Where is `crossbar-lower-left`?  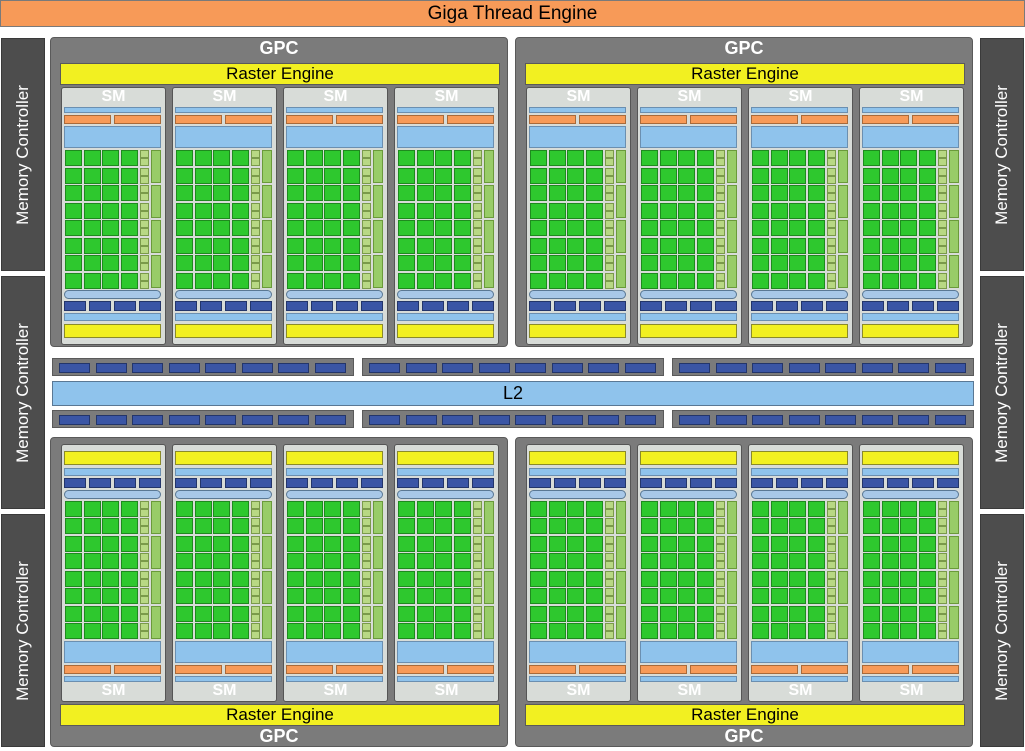 crossbar-lower-left is located at coordinates (203, 419).